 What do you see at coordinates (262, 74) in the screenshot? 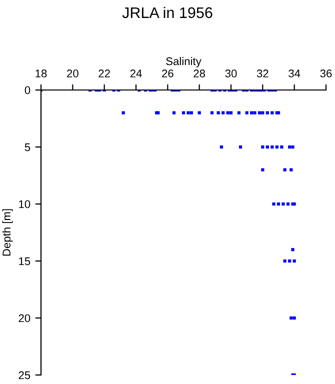
I see `x-tick-label: 32` at bounding box center [262, 74].